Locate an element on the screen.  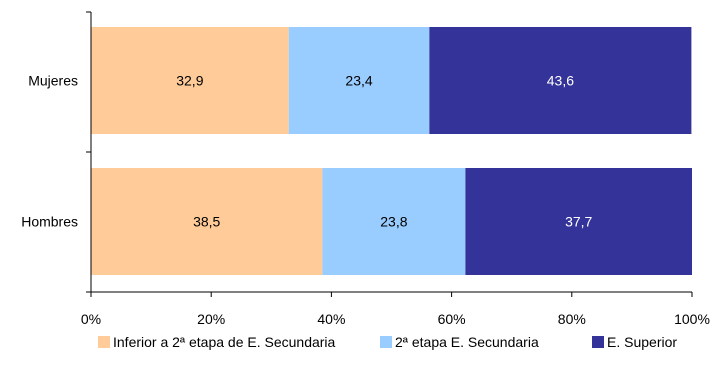
legend-label-2-etapa-e-secundaria: 2ª etapa E. Secundaria is located at coordinates (467, 342).